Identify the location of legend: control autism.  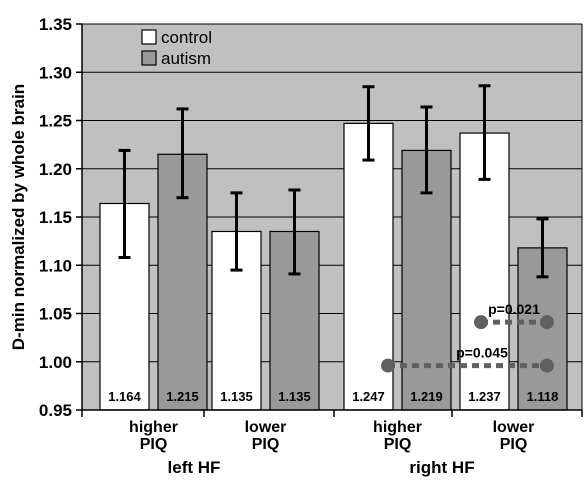
(176, 48).